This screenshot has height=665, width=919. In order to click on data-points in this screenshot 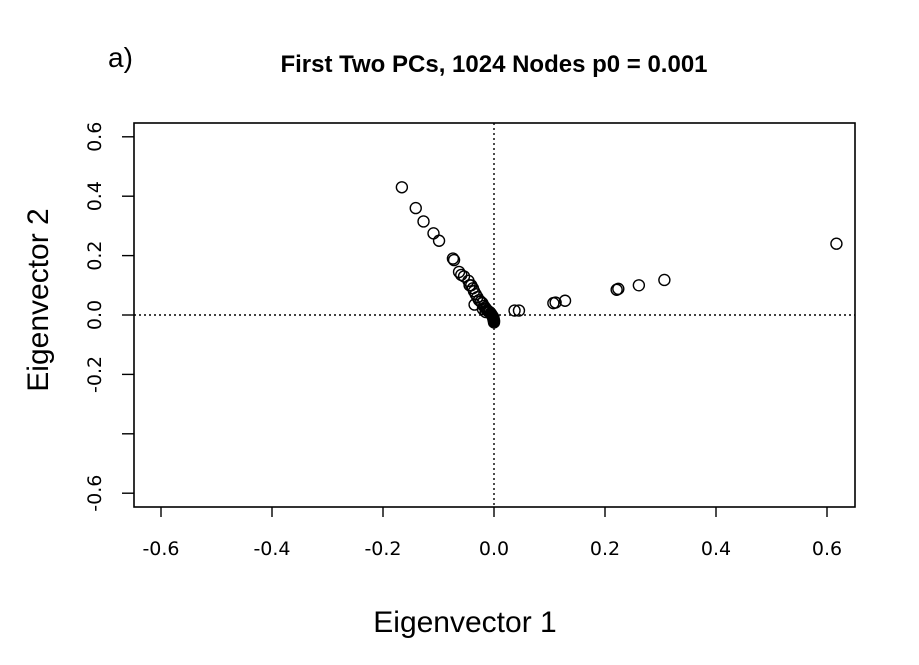, I will do `click(619, 255)`.